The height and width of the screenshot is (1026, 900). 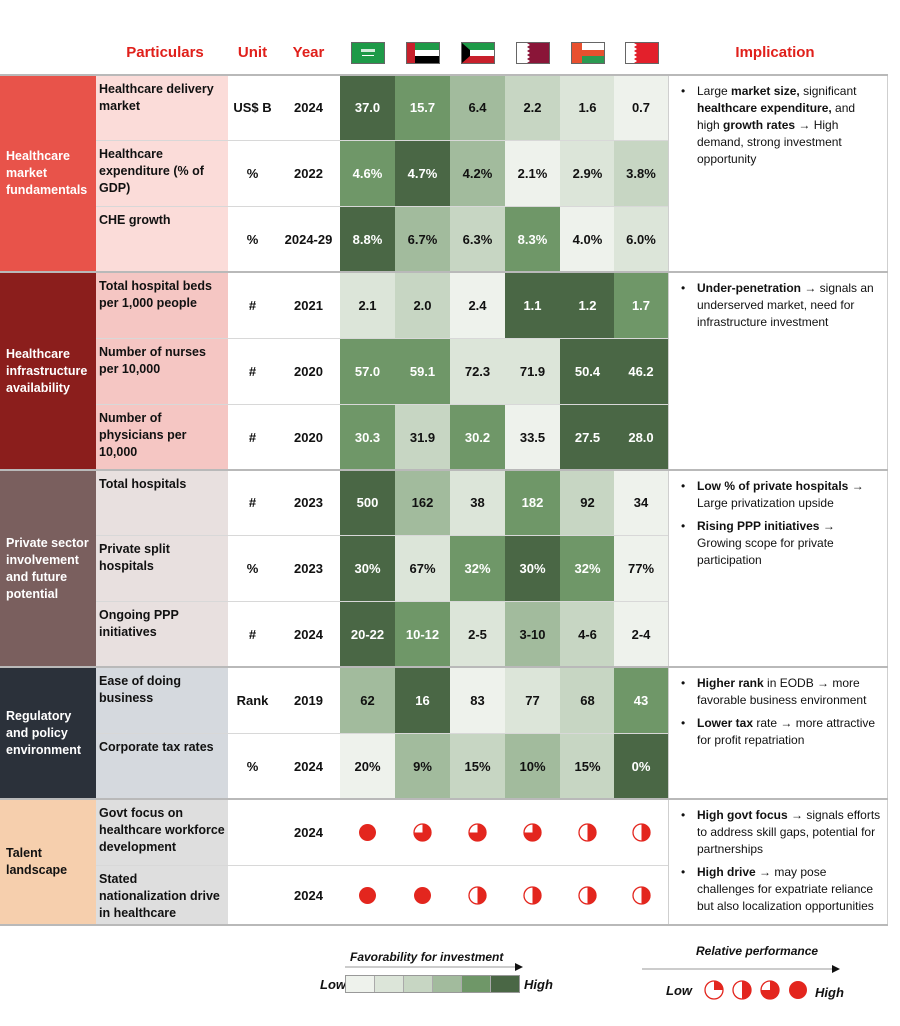 I want to click on particular-label: Corporate tax rates, so click(x=162, y=766).